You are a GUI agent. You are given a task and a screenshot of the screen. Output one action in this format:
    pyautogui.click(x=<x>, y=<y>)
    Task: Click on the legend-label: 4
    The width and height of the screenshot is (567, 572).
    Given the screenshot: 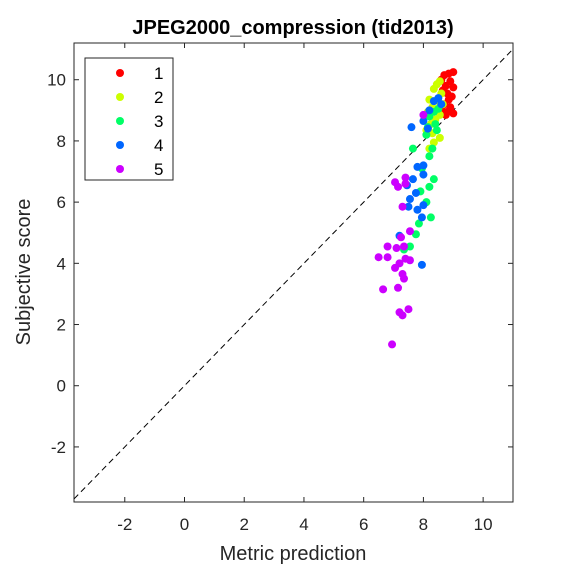 What is the action you would take?
    pyautogui.click(x=158, y=145)
    